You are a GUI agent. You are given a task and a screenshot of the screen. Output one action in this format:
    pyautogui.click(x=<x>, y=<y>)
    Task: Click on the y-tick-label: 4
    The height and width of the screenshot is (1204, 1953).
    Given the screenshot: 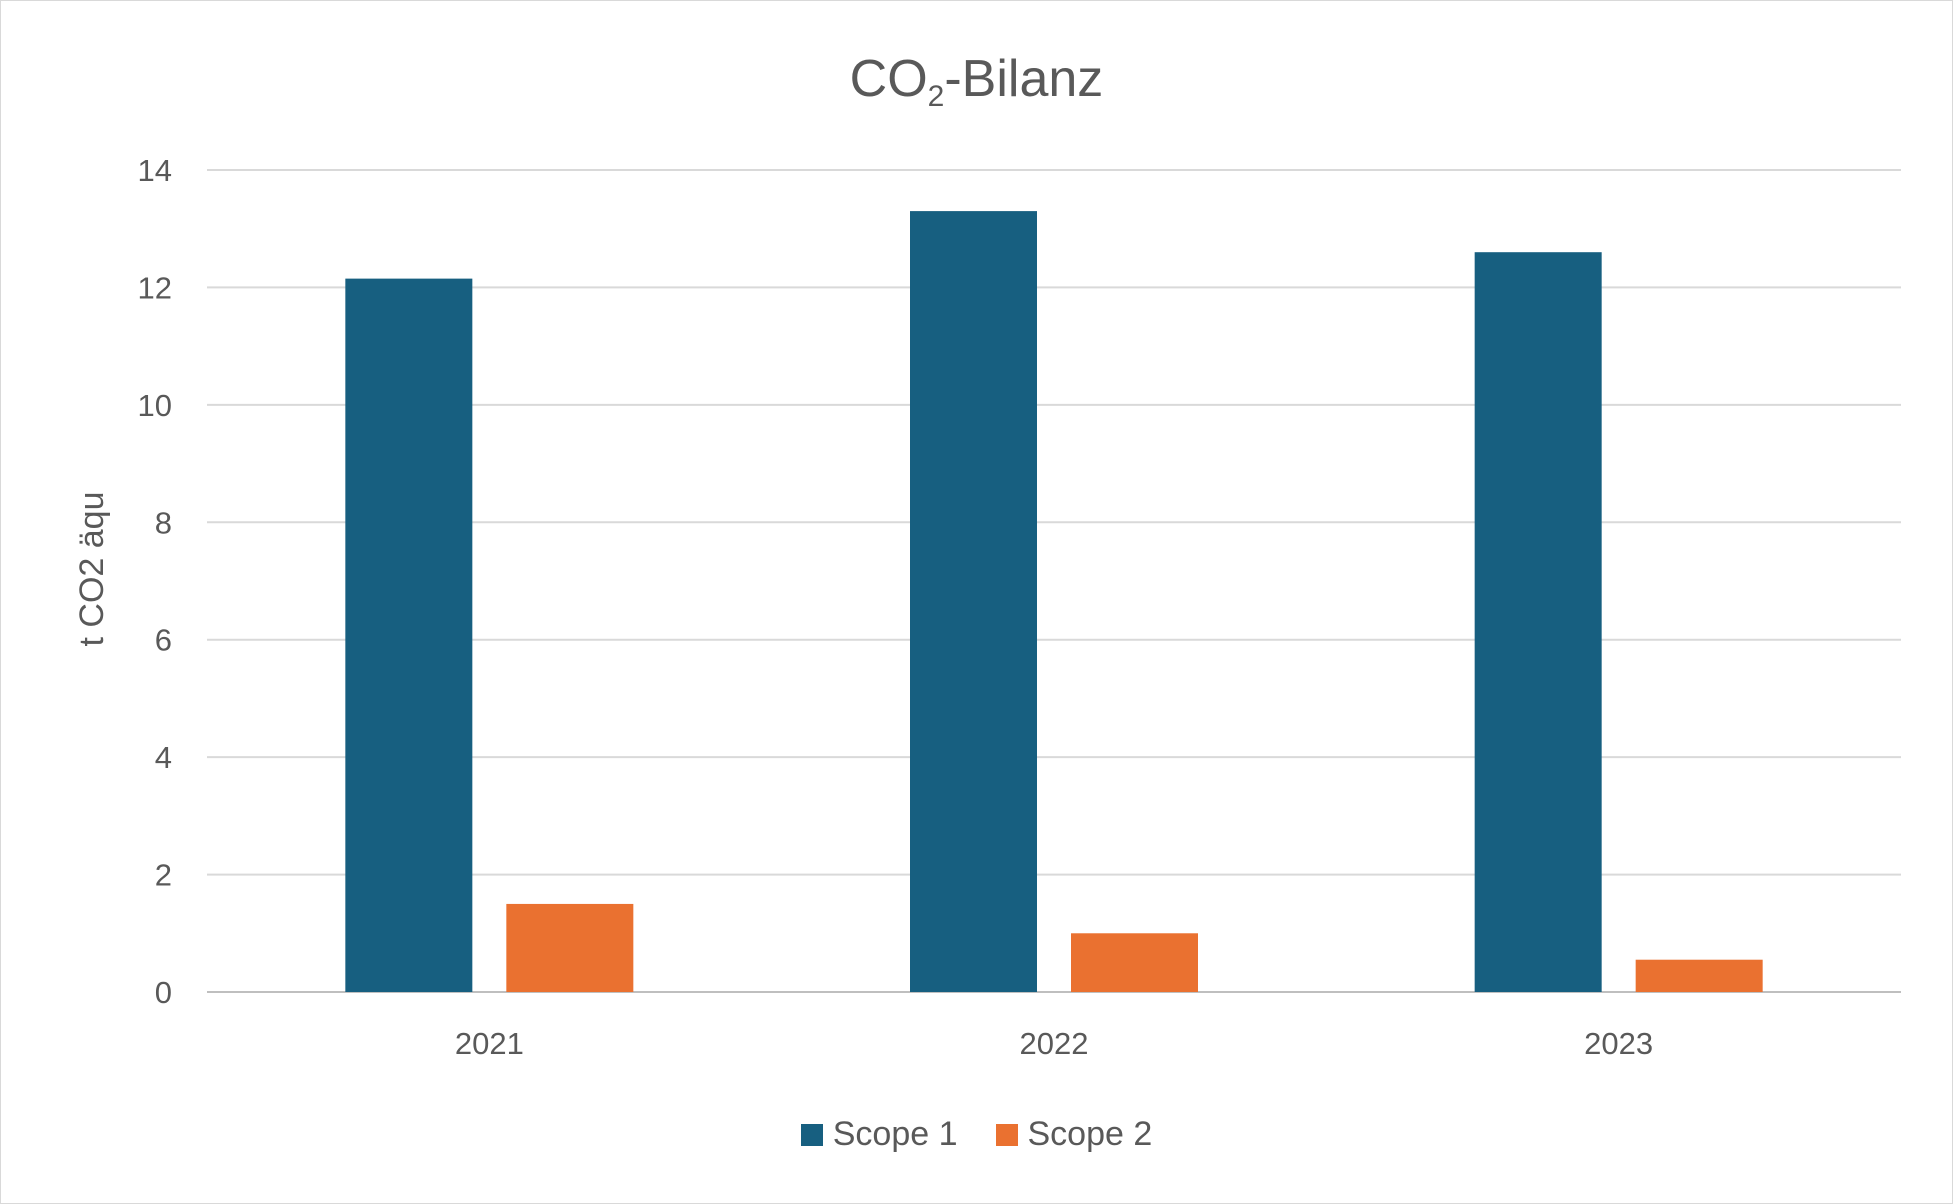 What is the action you would take?
    pyautogui.click(x=163, y=757)
    